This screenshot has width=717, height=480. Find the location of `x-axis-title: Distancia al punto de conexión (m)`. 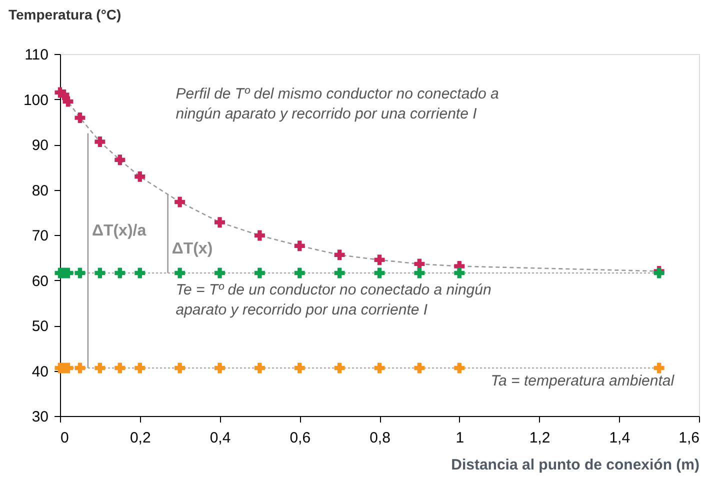

x-axis-title: Distancia al punto de conexión (m) is located at coordinates (575, 465).